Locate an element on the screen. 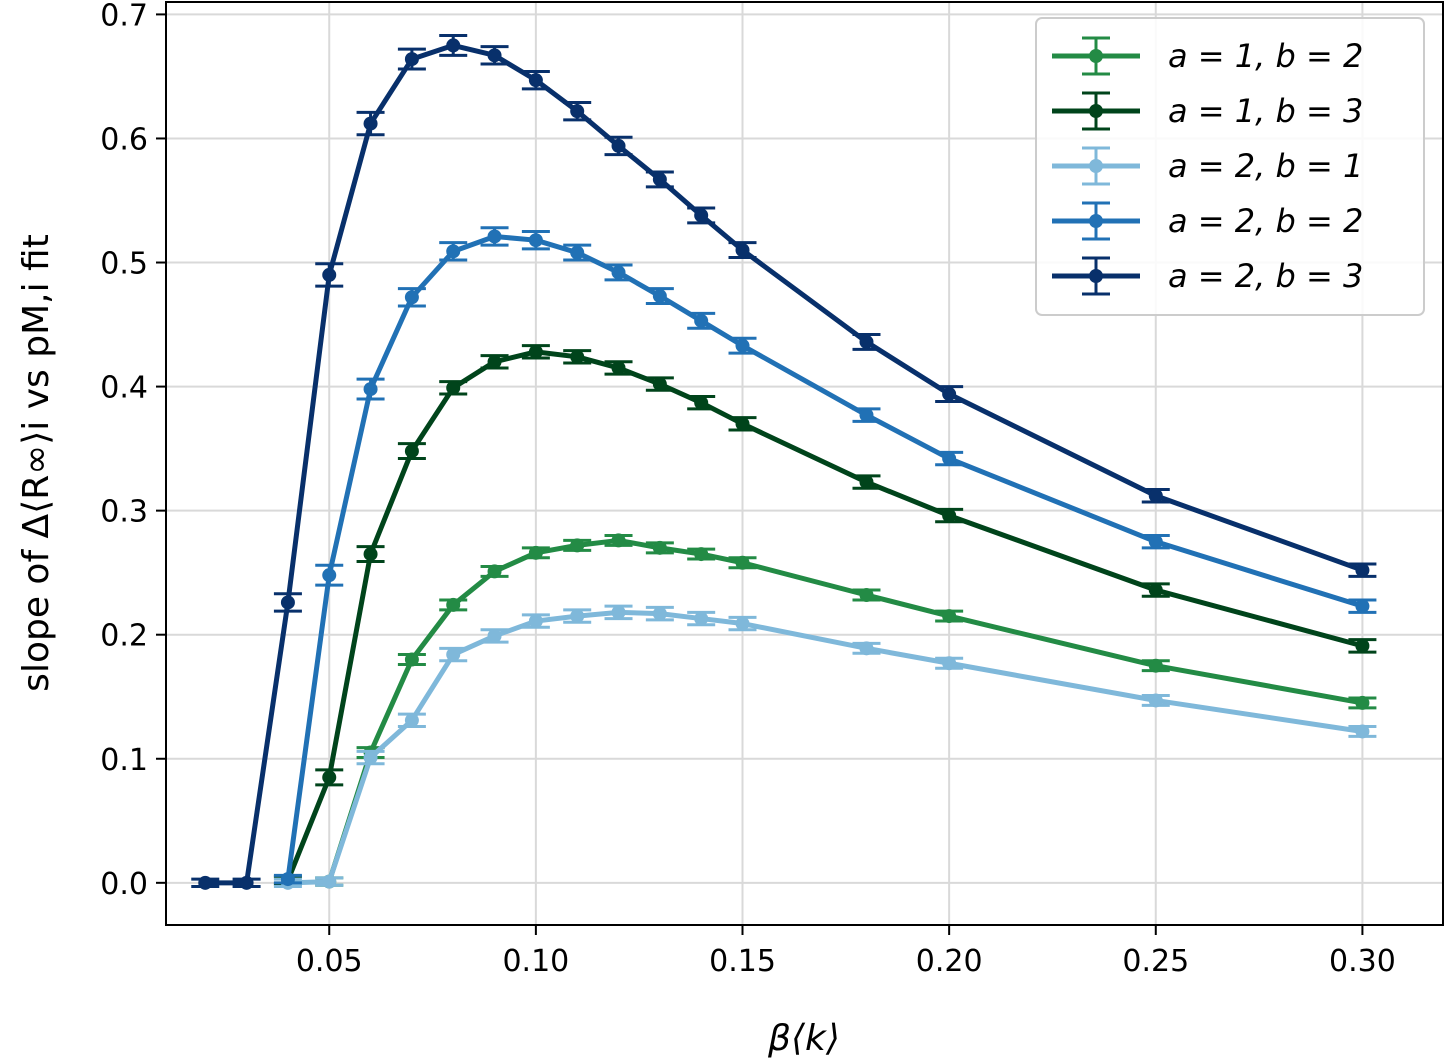 This screenshot has height=1061, width=1447. legend-box is located at coordinates (1230, 166).